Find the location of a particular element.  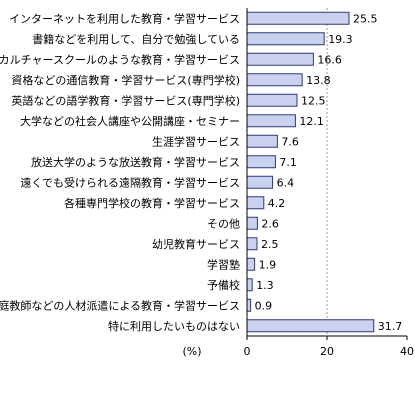

value-label-3: 13.8 is located at coordinates (318, 80).